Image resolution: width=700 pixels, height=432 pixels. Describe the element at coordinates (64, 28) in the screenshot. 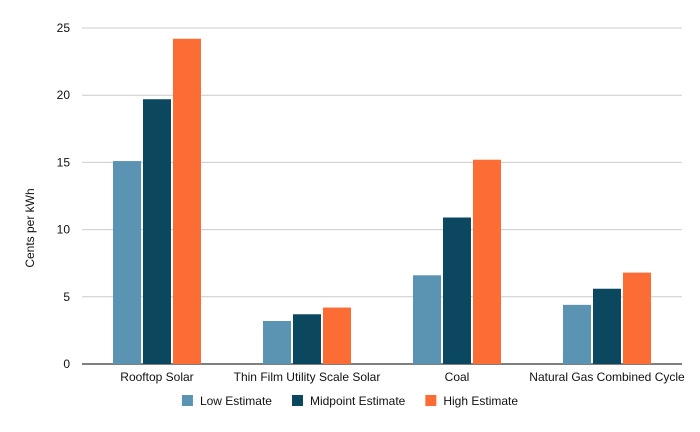

I see `y-tick-label-25: 25` at that location.